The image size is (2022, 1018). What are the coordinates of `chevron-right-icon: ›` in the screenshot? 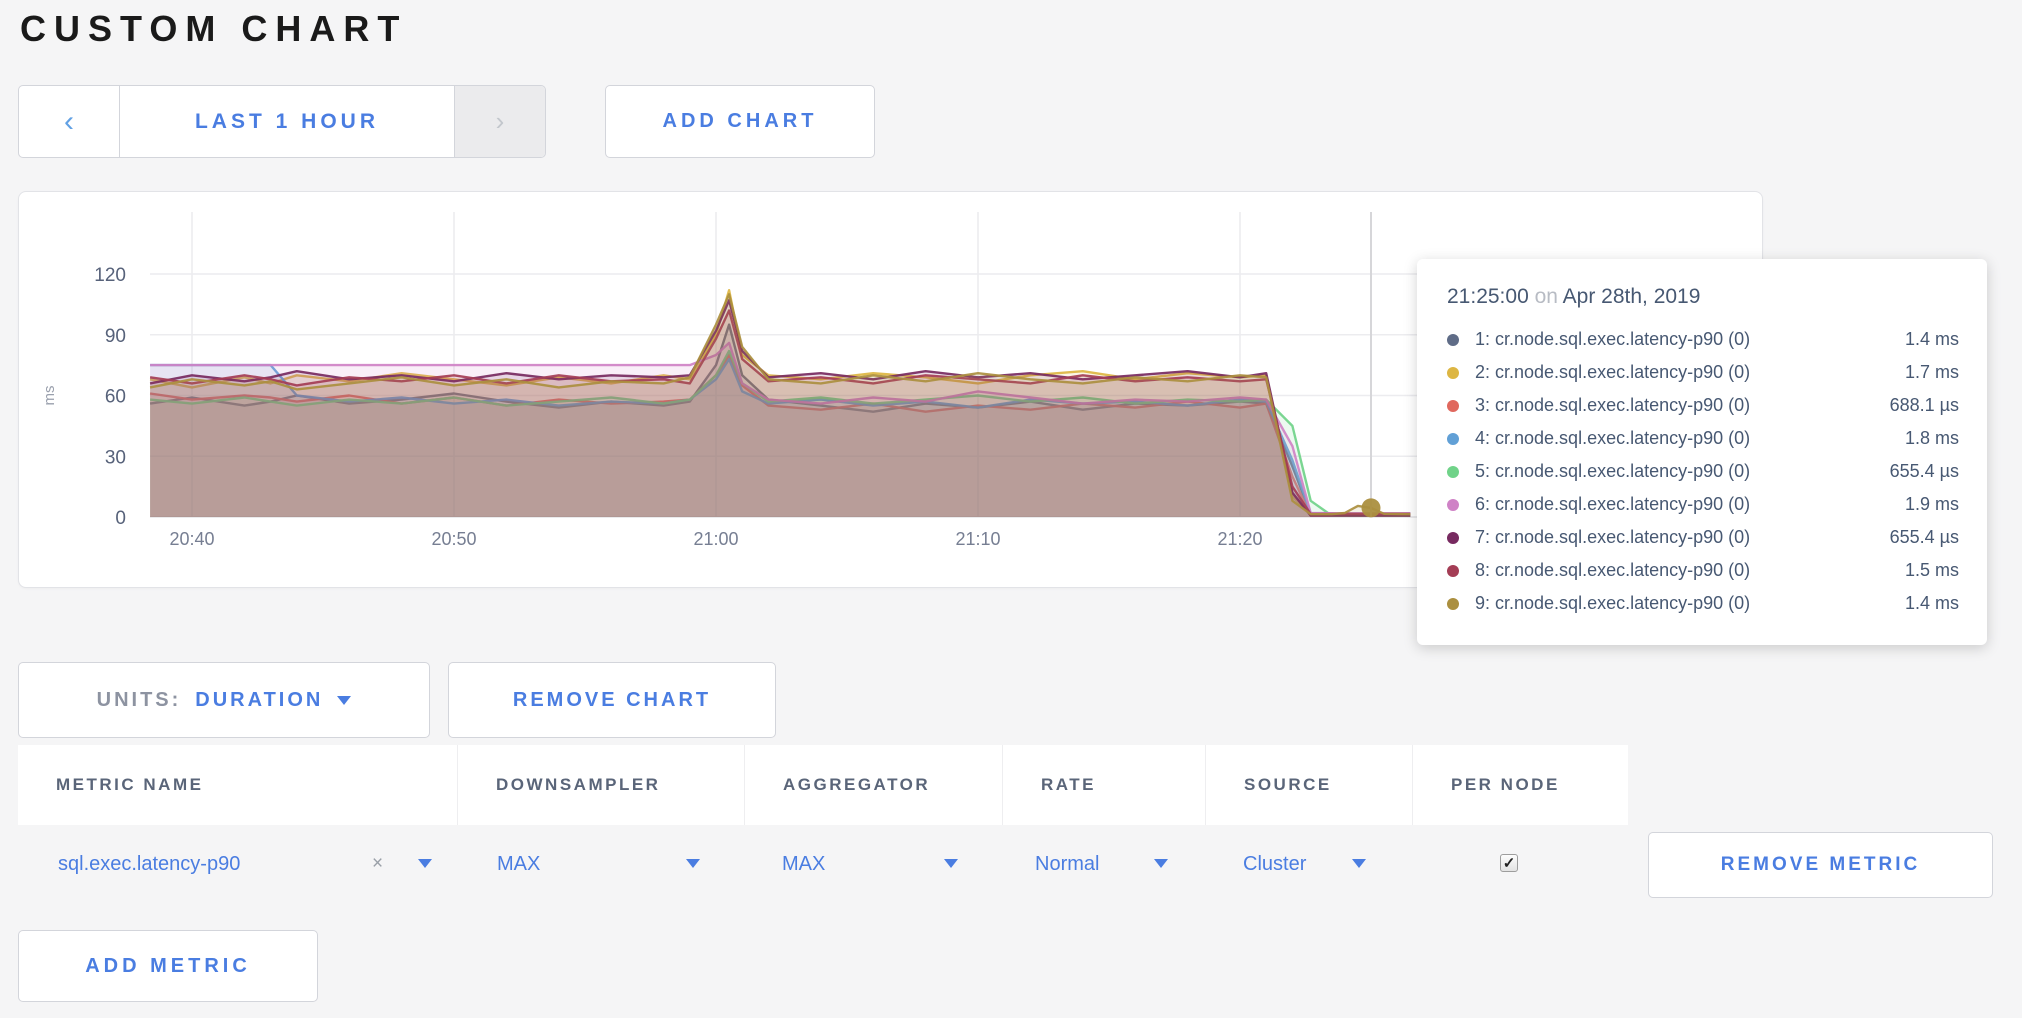 It's located at (500, 121).